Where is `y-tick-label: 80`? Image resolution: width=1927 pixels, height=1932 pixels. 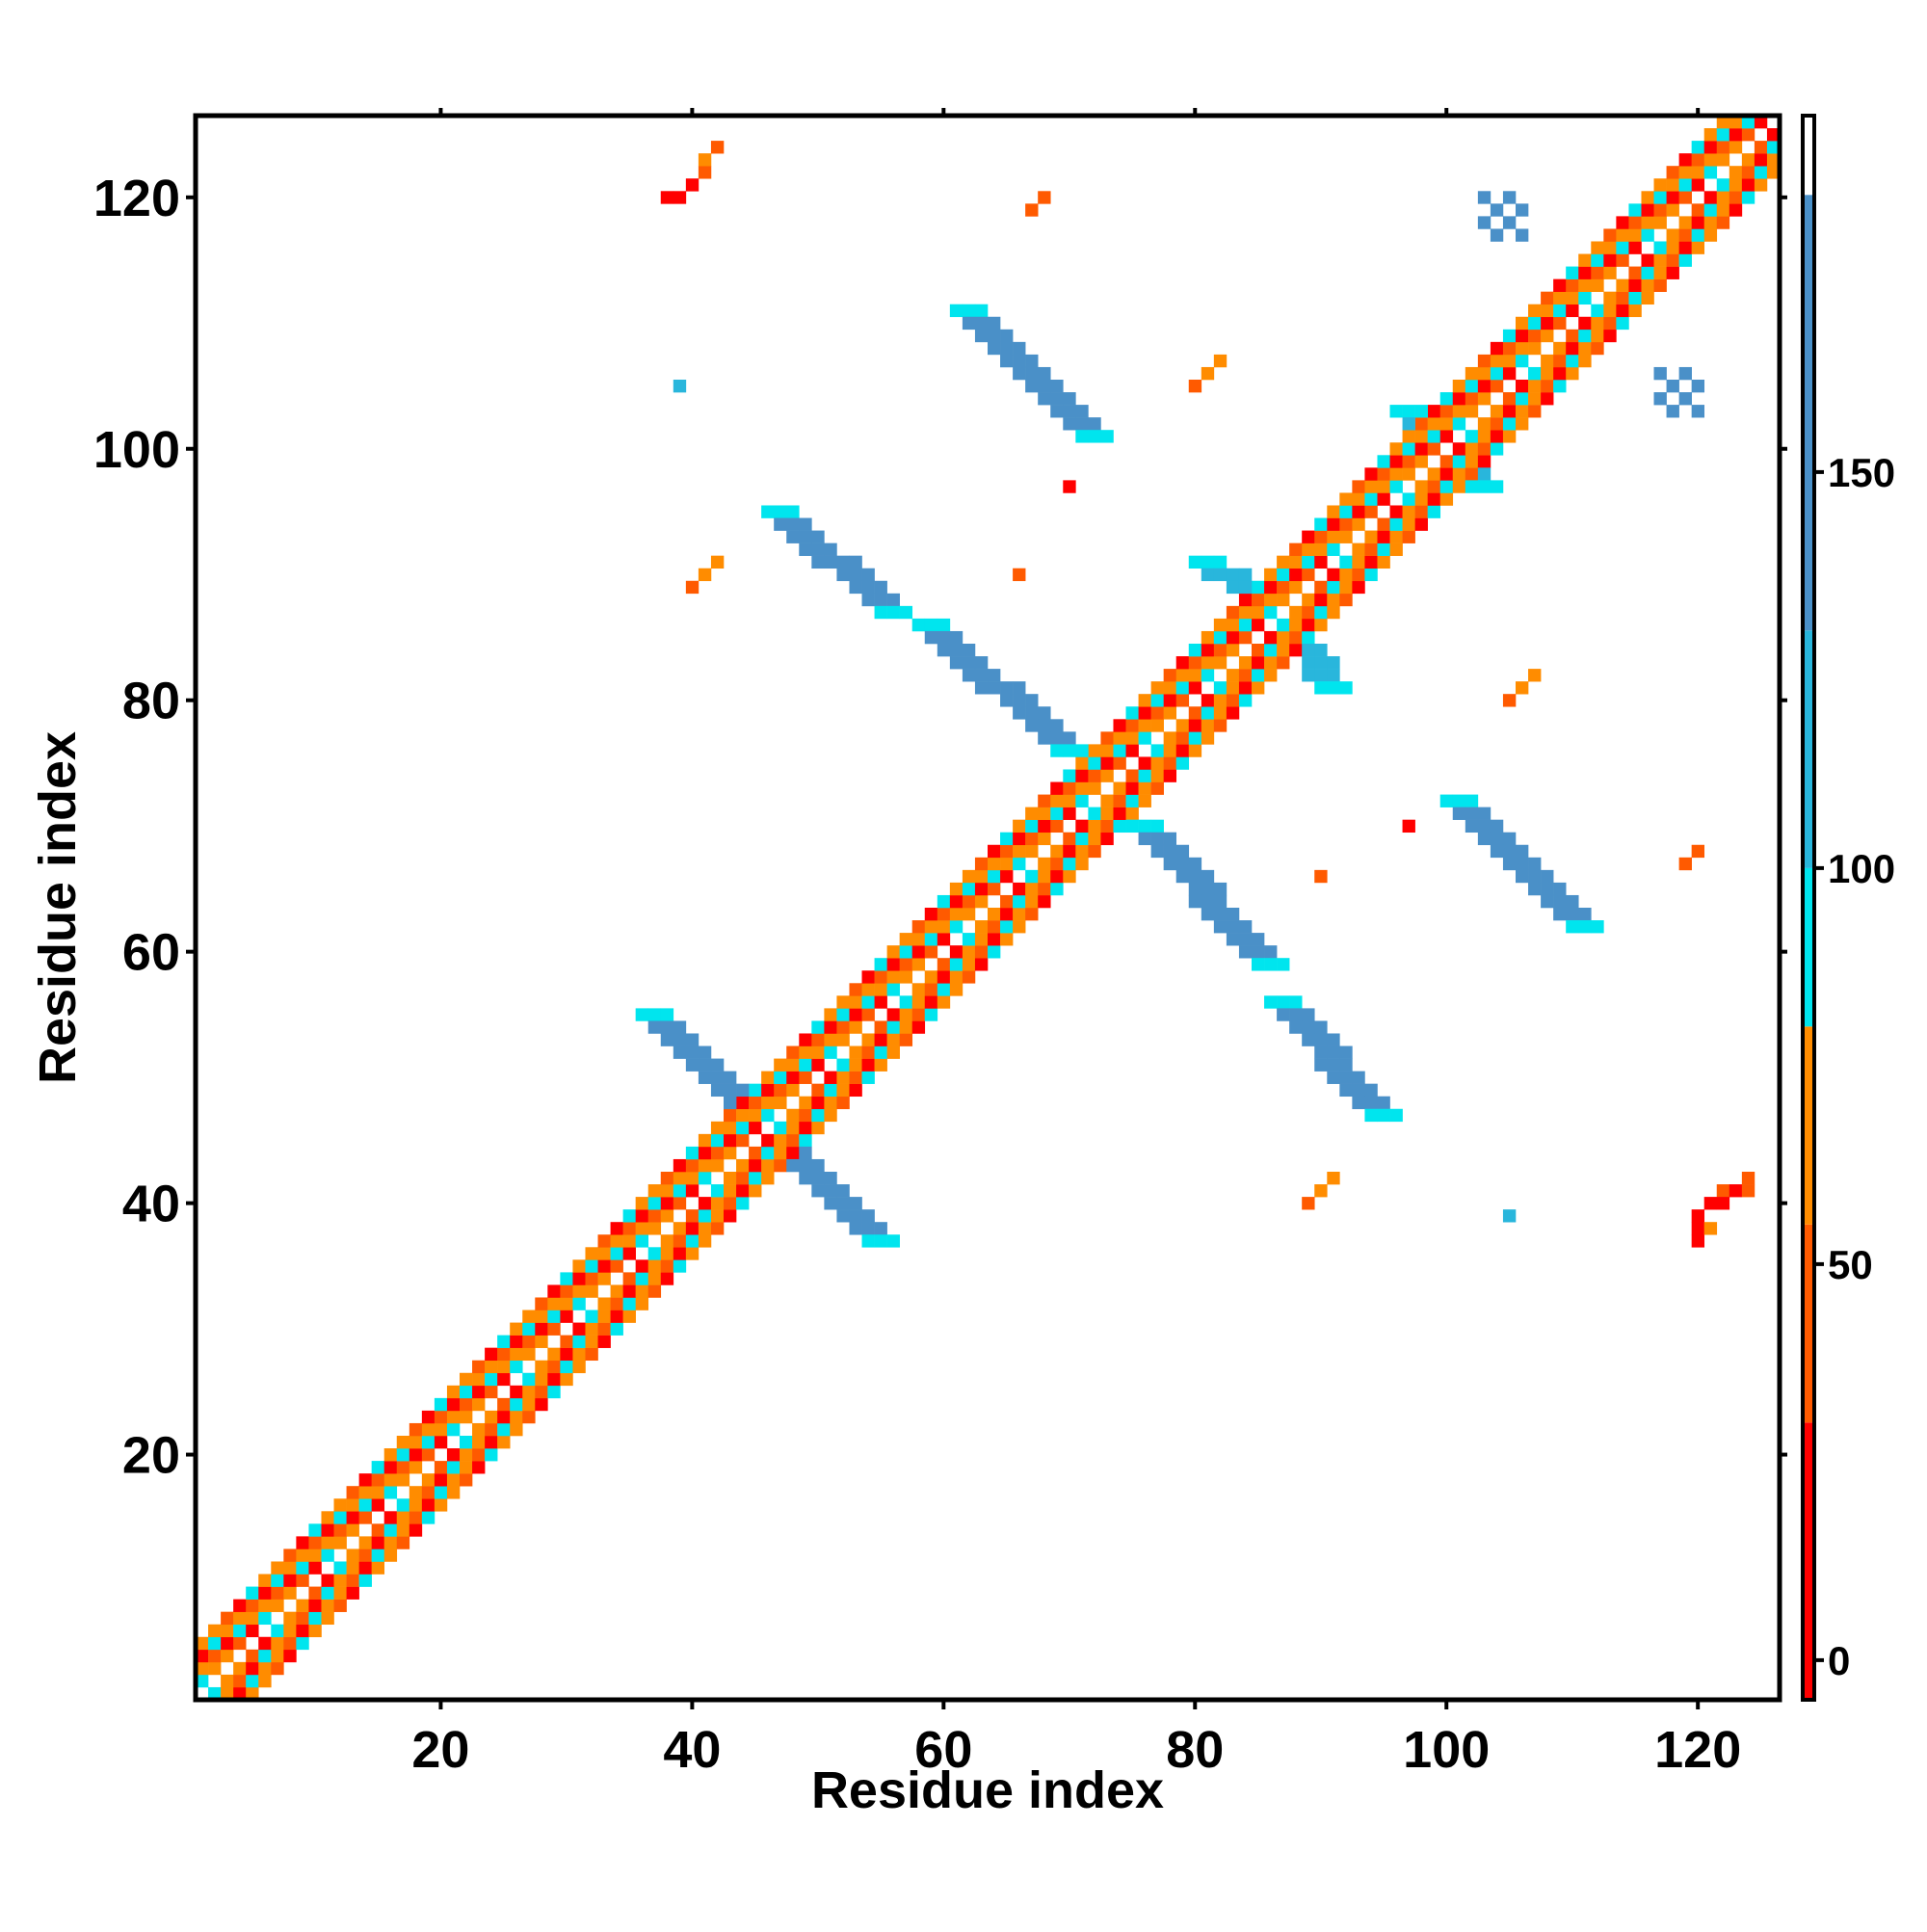 y-tick-label: 80 is located at coordinates (151, 701).